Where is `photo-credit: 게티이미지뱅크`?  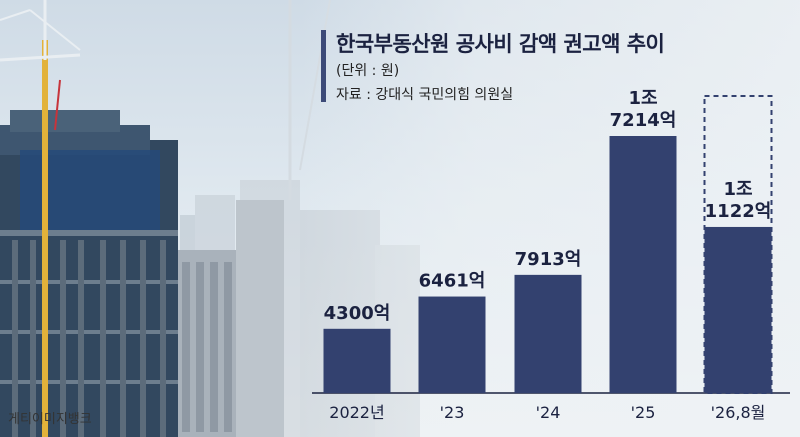 photo-credit: 게티이미지뱅크 is located at coordinates (50, 419).